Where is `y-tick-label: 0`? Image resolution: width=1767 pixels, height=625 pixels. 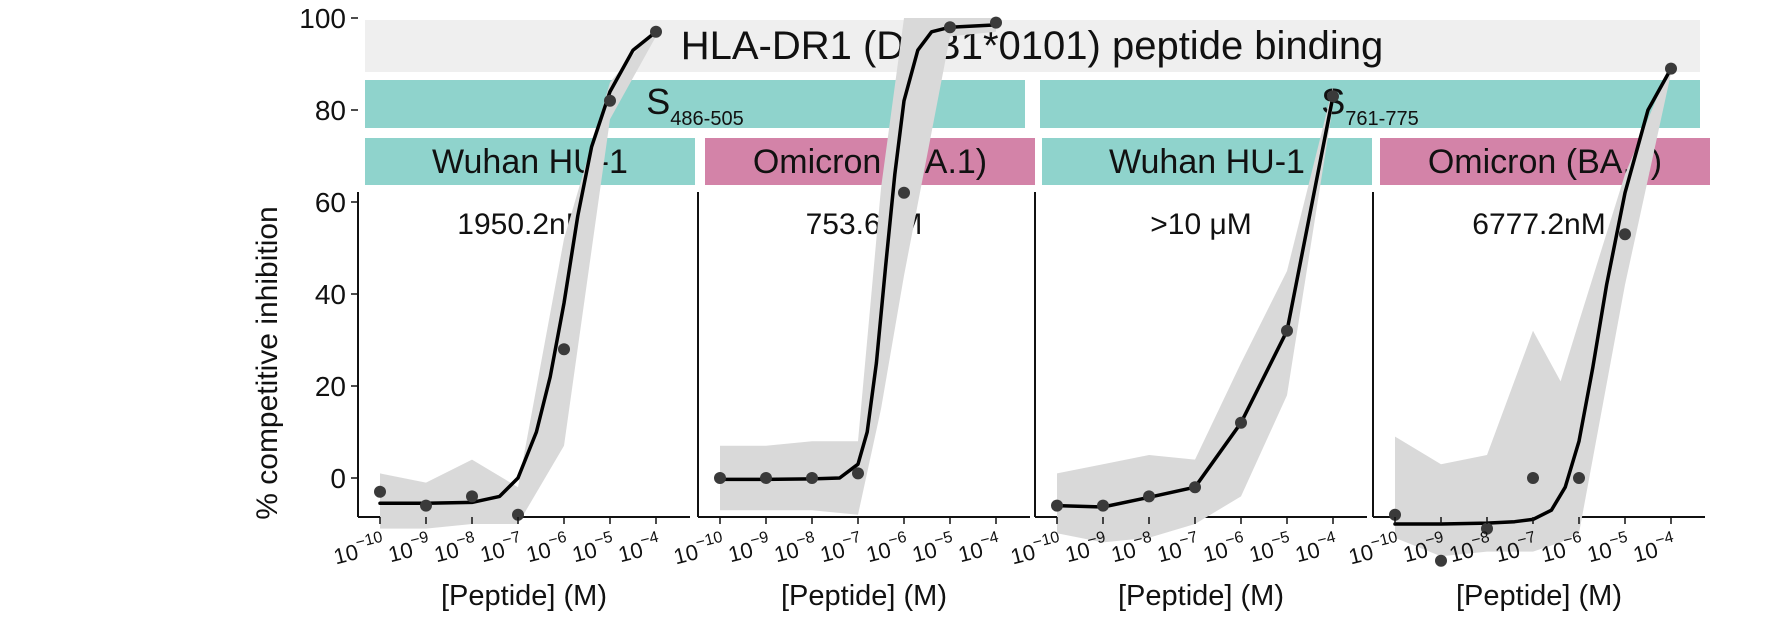 y-tick-label: 0 is located at coordinates (338, 478).